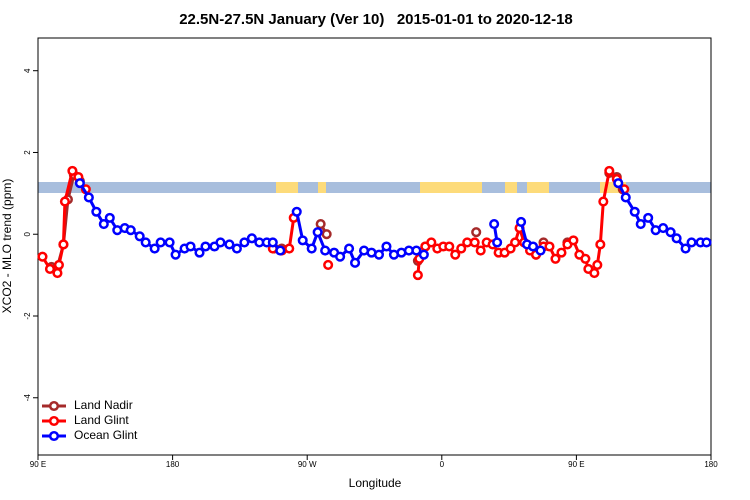 This screenshot has height=500, width=750. I want to click on y-tick-label: 2, so click(27, 152).